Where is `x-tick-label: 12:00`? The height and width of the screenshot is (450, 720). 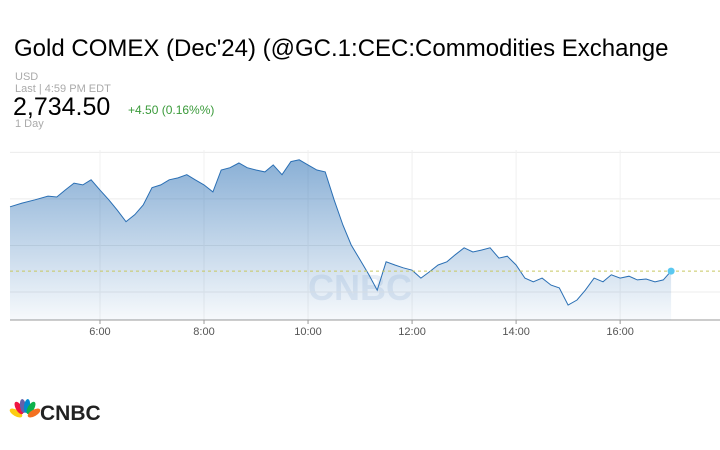 x-tick-label: 12:00 is located at coordinates (412, 332).